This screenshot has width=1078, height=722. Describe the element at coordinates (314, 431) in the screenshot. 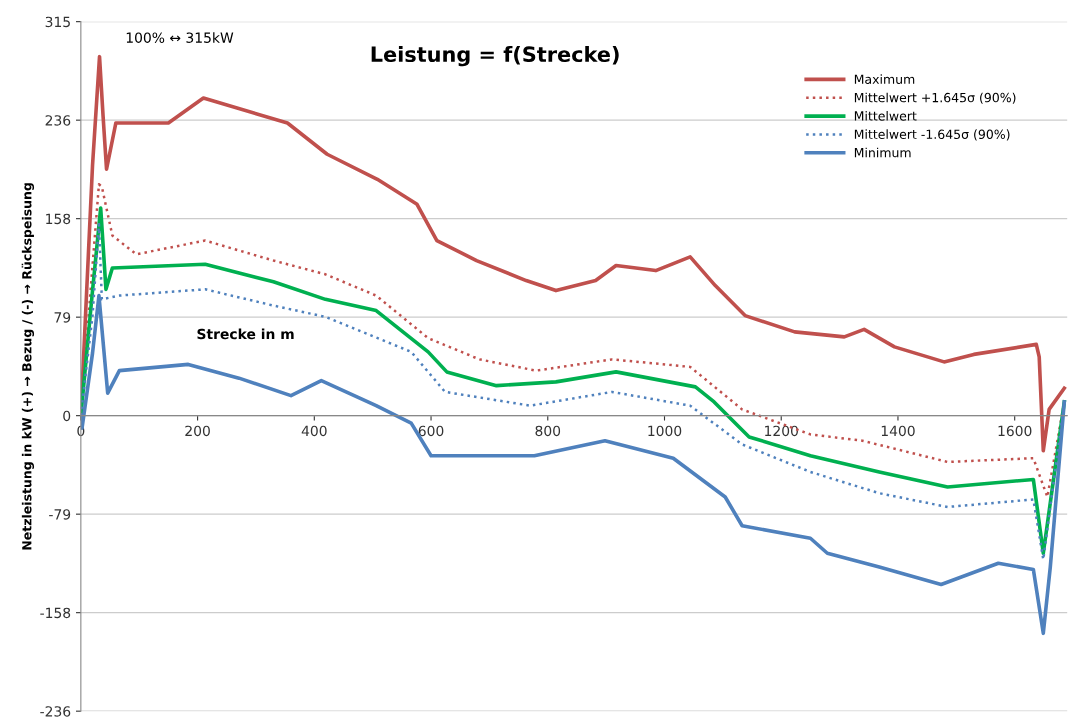

I see `x-tick-label: 400` at that location.